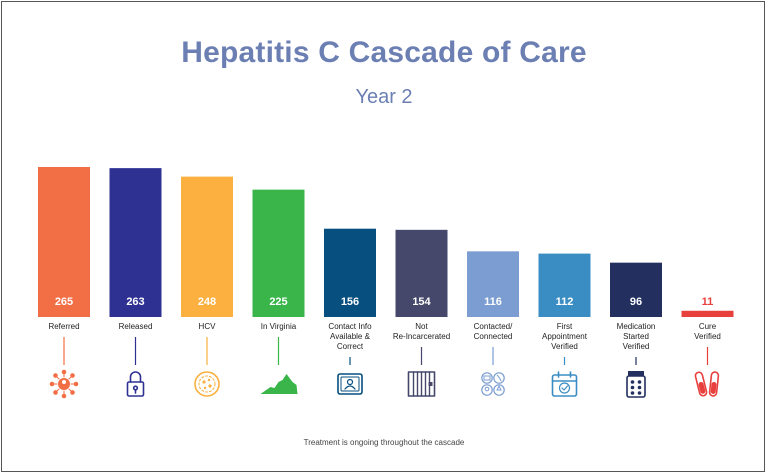  I want to click on icons-group, so click(384, 384).